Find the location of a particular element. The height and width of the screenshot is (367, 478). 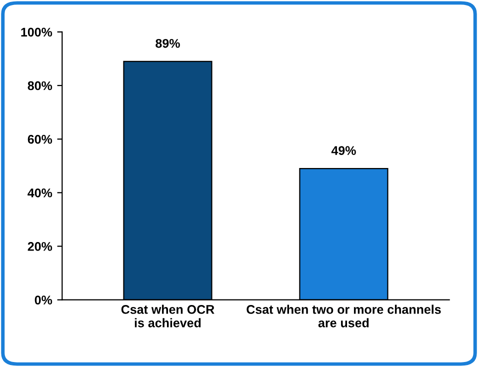

y-tick-label: 0% is located at coordinates (43, 300).